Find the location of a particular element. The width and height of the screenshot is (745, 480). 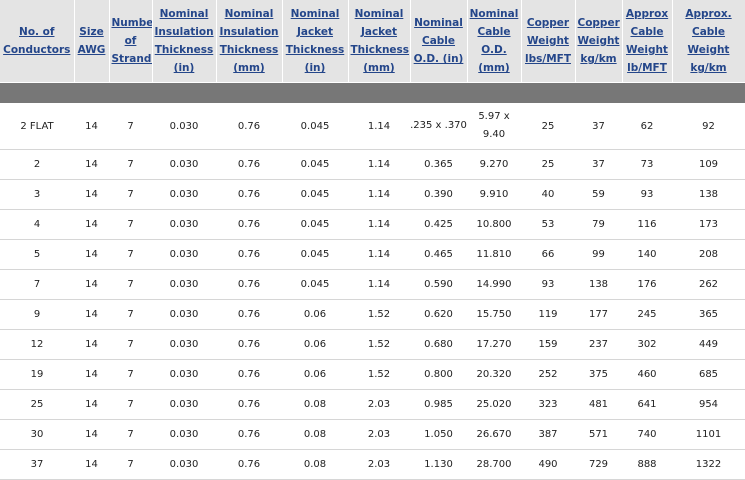

table-cell: 4 is located at coordinates (37, 224).